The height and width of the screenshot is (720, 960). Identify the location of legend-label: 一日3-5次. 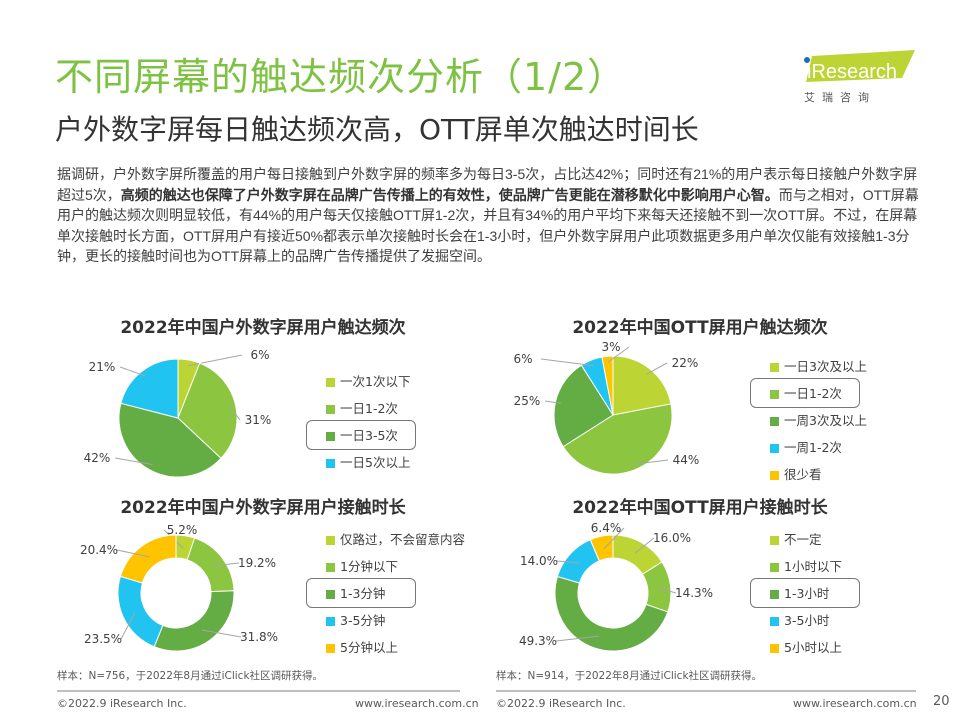
(369, 435).